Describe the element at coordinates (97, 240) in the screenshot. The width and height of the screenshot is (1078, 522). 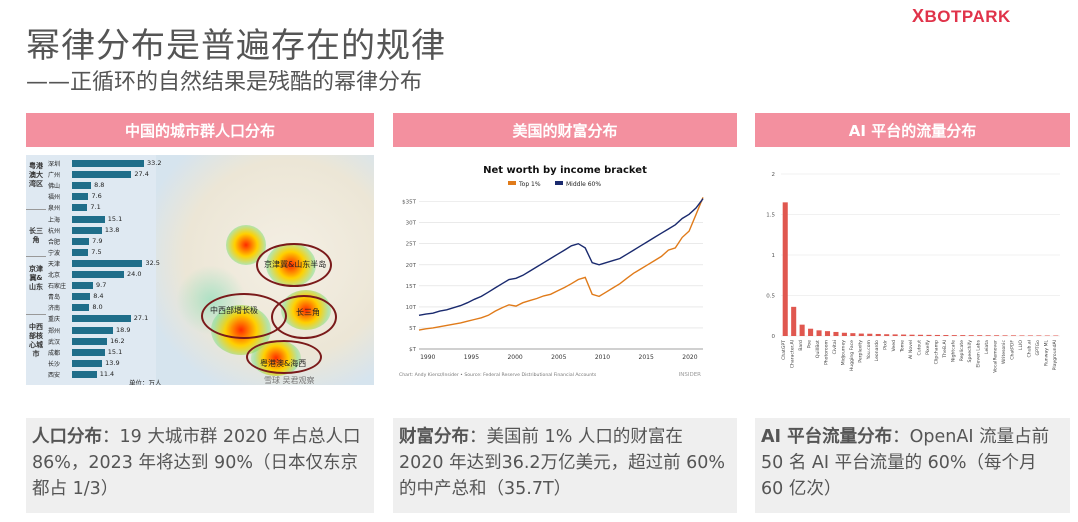
I see `city-value: 7.9` at that location.